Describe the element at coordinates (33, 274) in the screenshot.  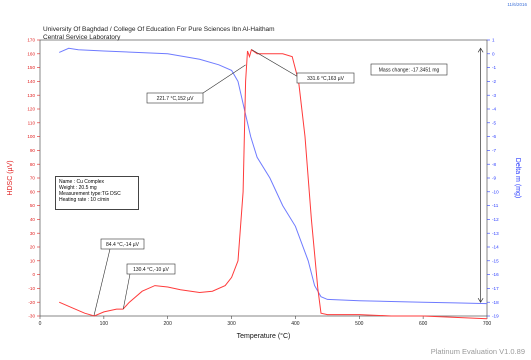
I see `y-left-tick-label-0: 0` at that location.